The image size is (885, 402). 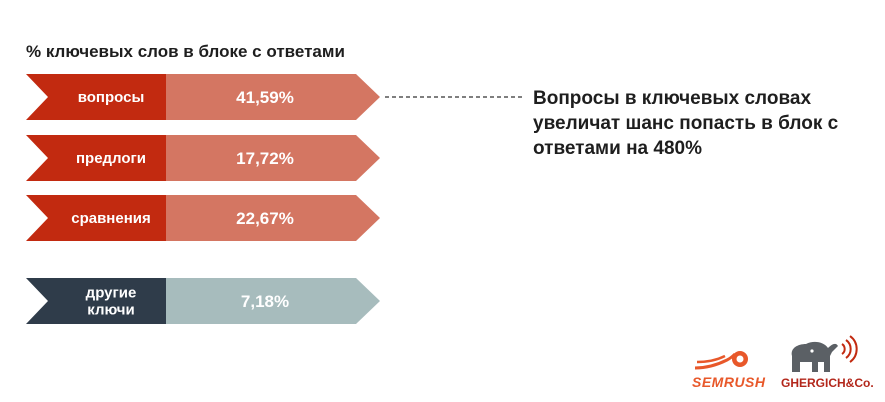 What do you see at coordinates (111, 218) in the screenshot?
I see `category-label: сравнения` at bounding box center [111, 218].